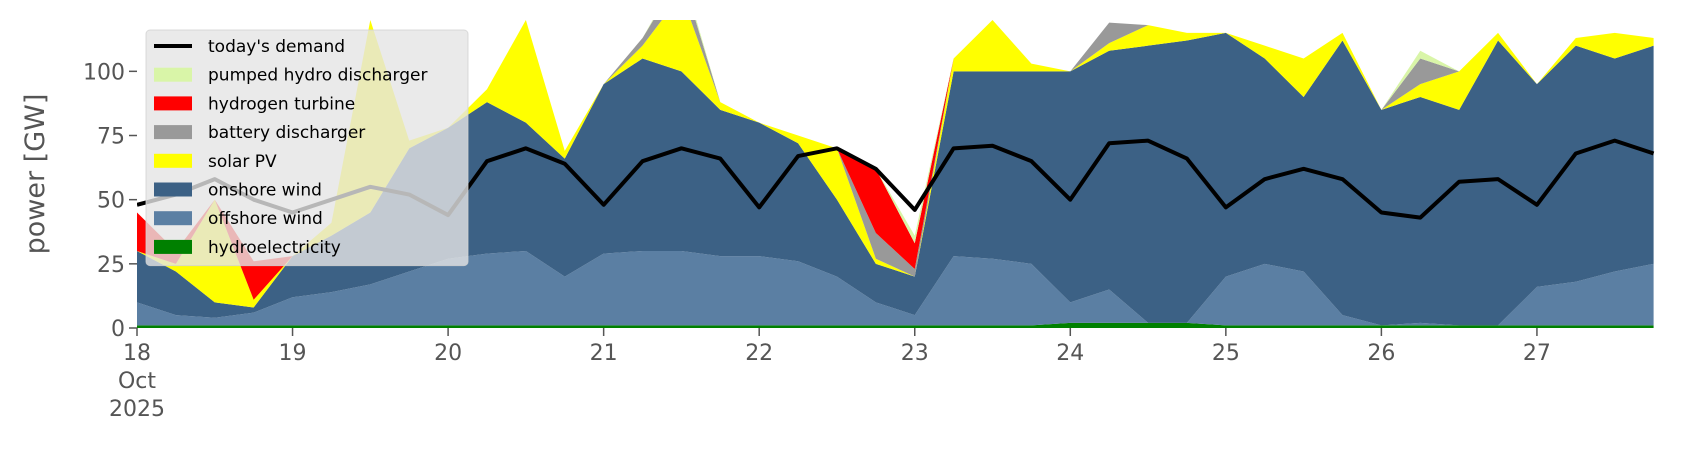  Describe the element at coordinates (276, 47) in the screenshot. I see `legend-label: today's demand` at that location.